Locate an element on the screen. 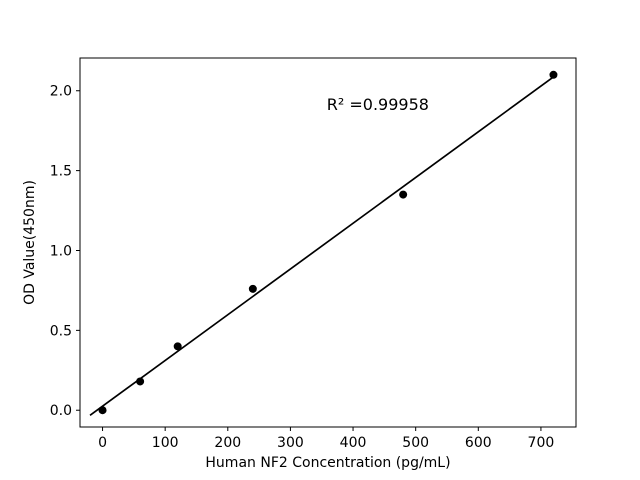  x-tick-label: 200 is located at coordinates (227, 443).